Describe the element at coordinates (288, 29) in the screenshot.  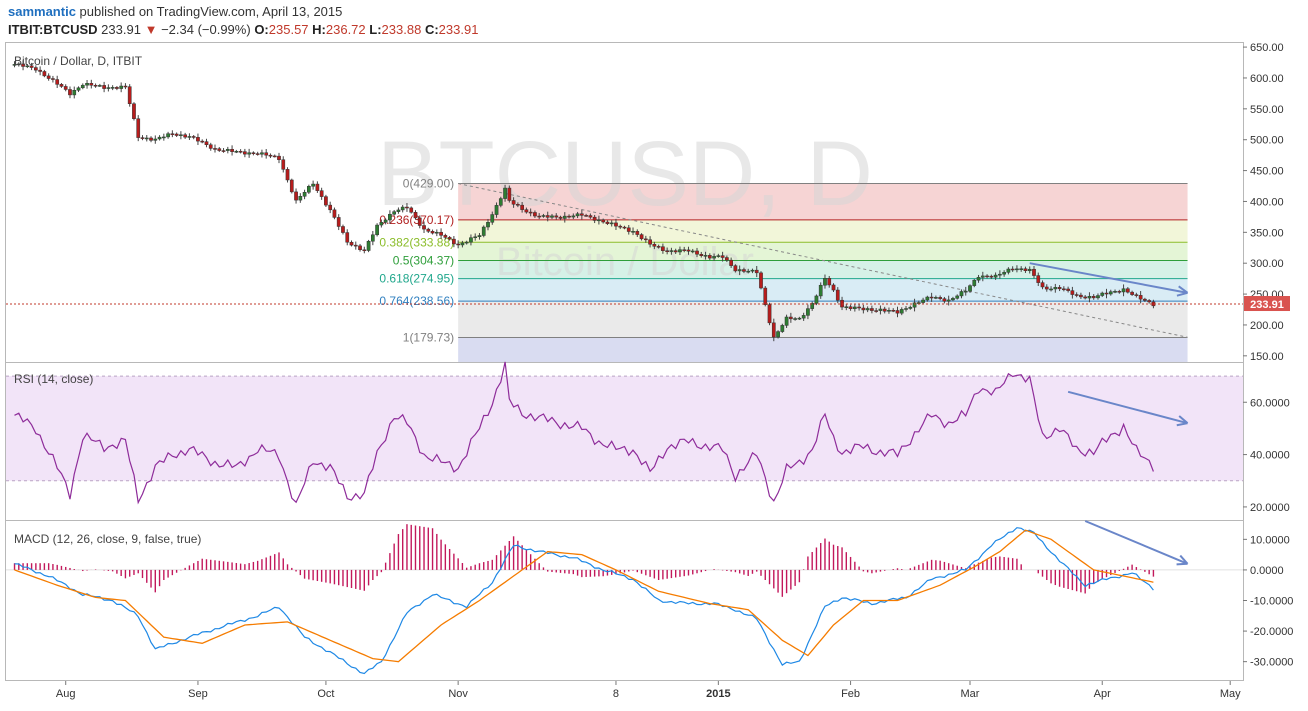
I see `open-value: 235.57` at that location.